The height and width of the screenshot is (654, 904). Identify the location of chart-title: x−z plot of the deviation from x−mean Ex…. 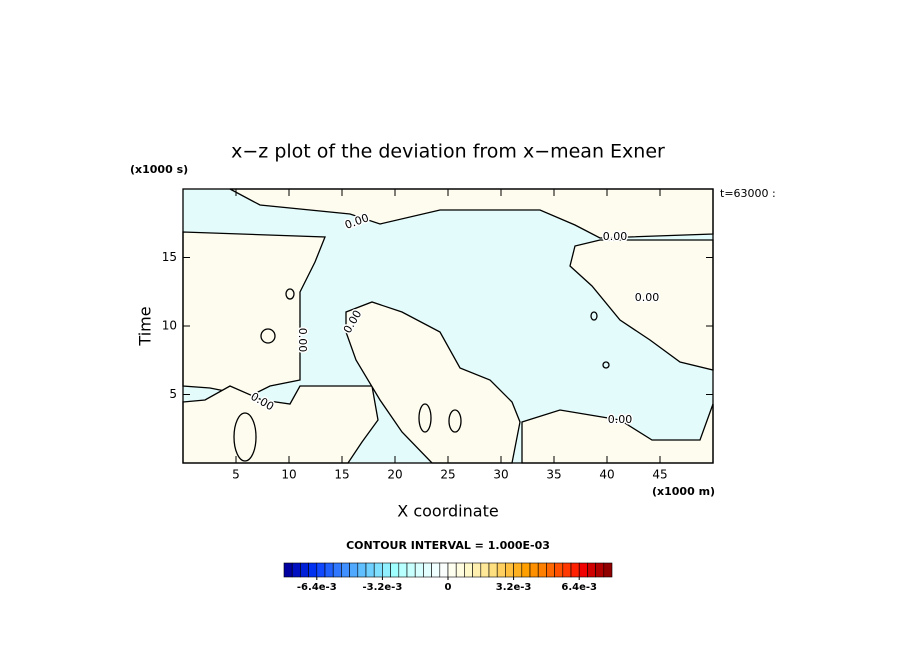
(448, 152).